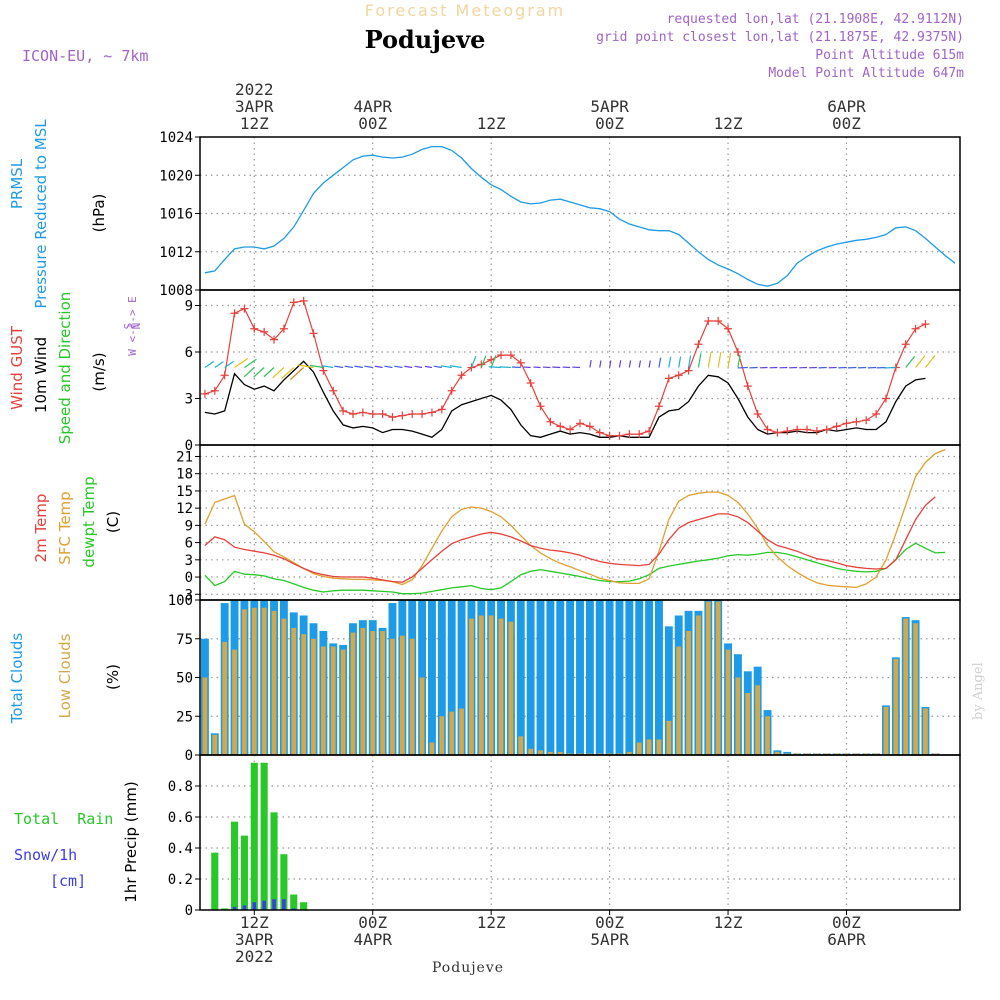  Describe the element at coordinates (465, 10) in the screenshot. I see `meteogram-title: Forecast Meteogram` at that location.